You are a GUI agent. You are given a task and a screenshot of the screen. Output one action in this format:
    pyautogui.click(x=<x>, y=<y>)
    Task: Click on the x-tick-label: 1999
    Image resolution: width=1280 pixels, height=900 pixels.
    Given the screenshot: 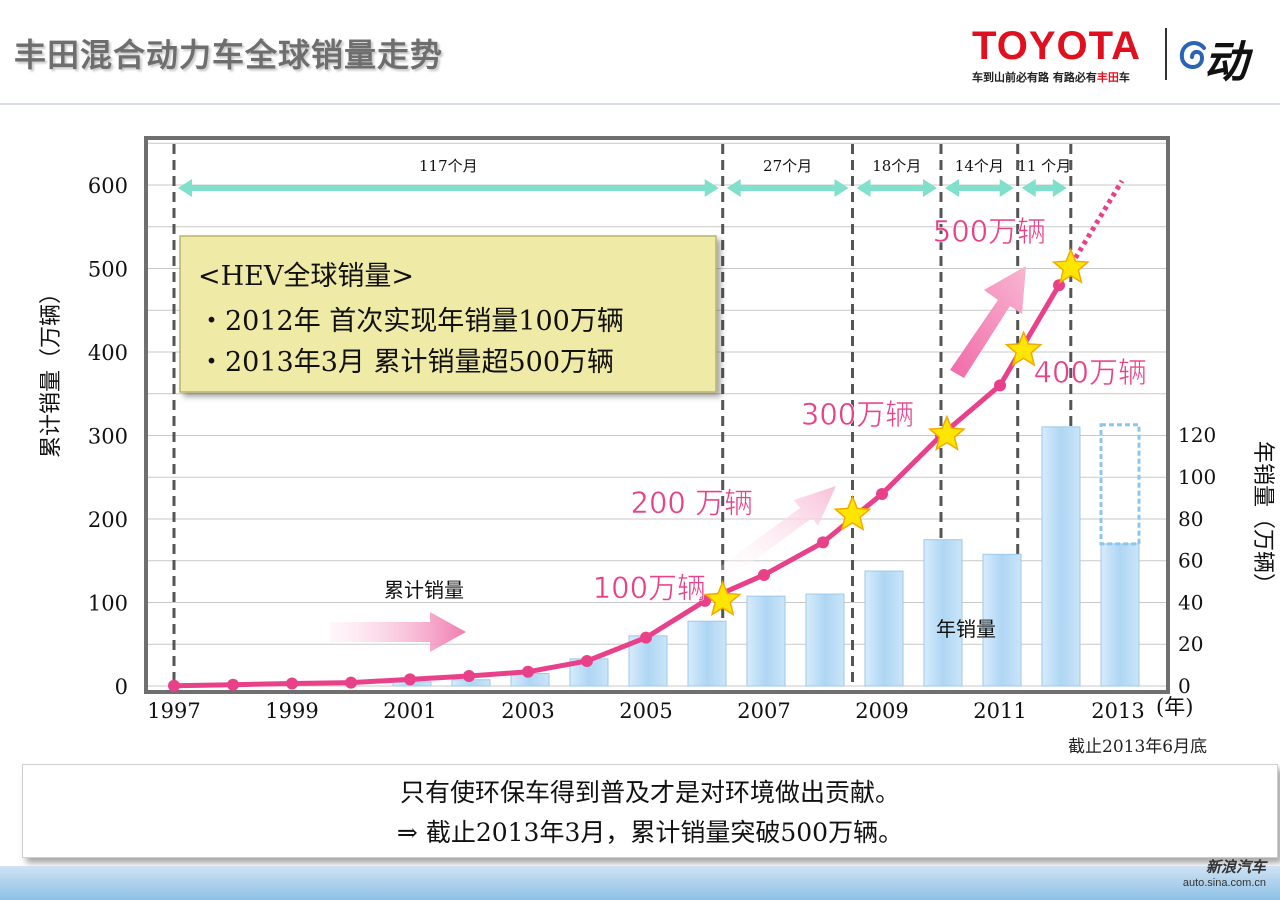 What is the action you would take?
    pyautogui.click(x=291, y=711)
    